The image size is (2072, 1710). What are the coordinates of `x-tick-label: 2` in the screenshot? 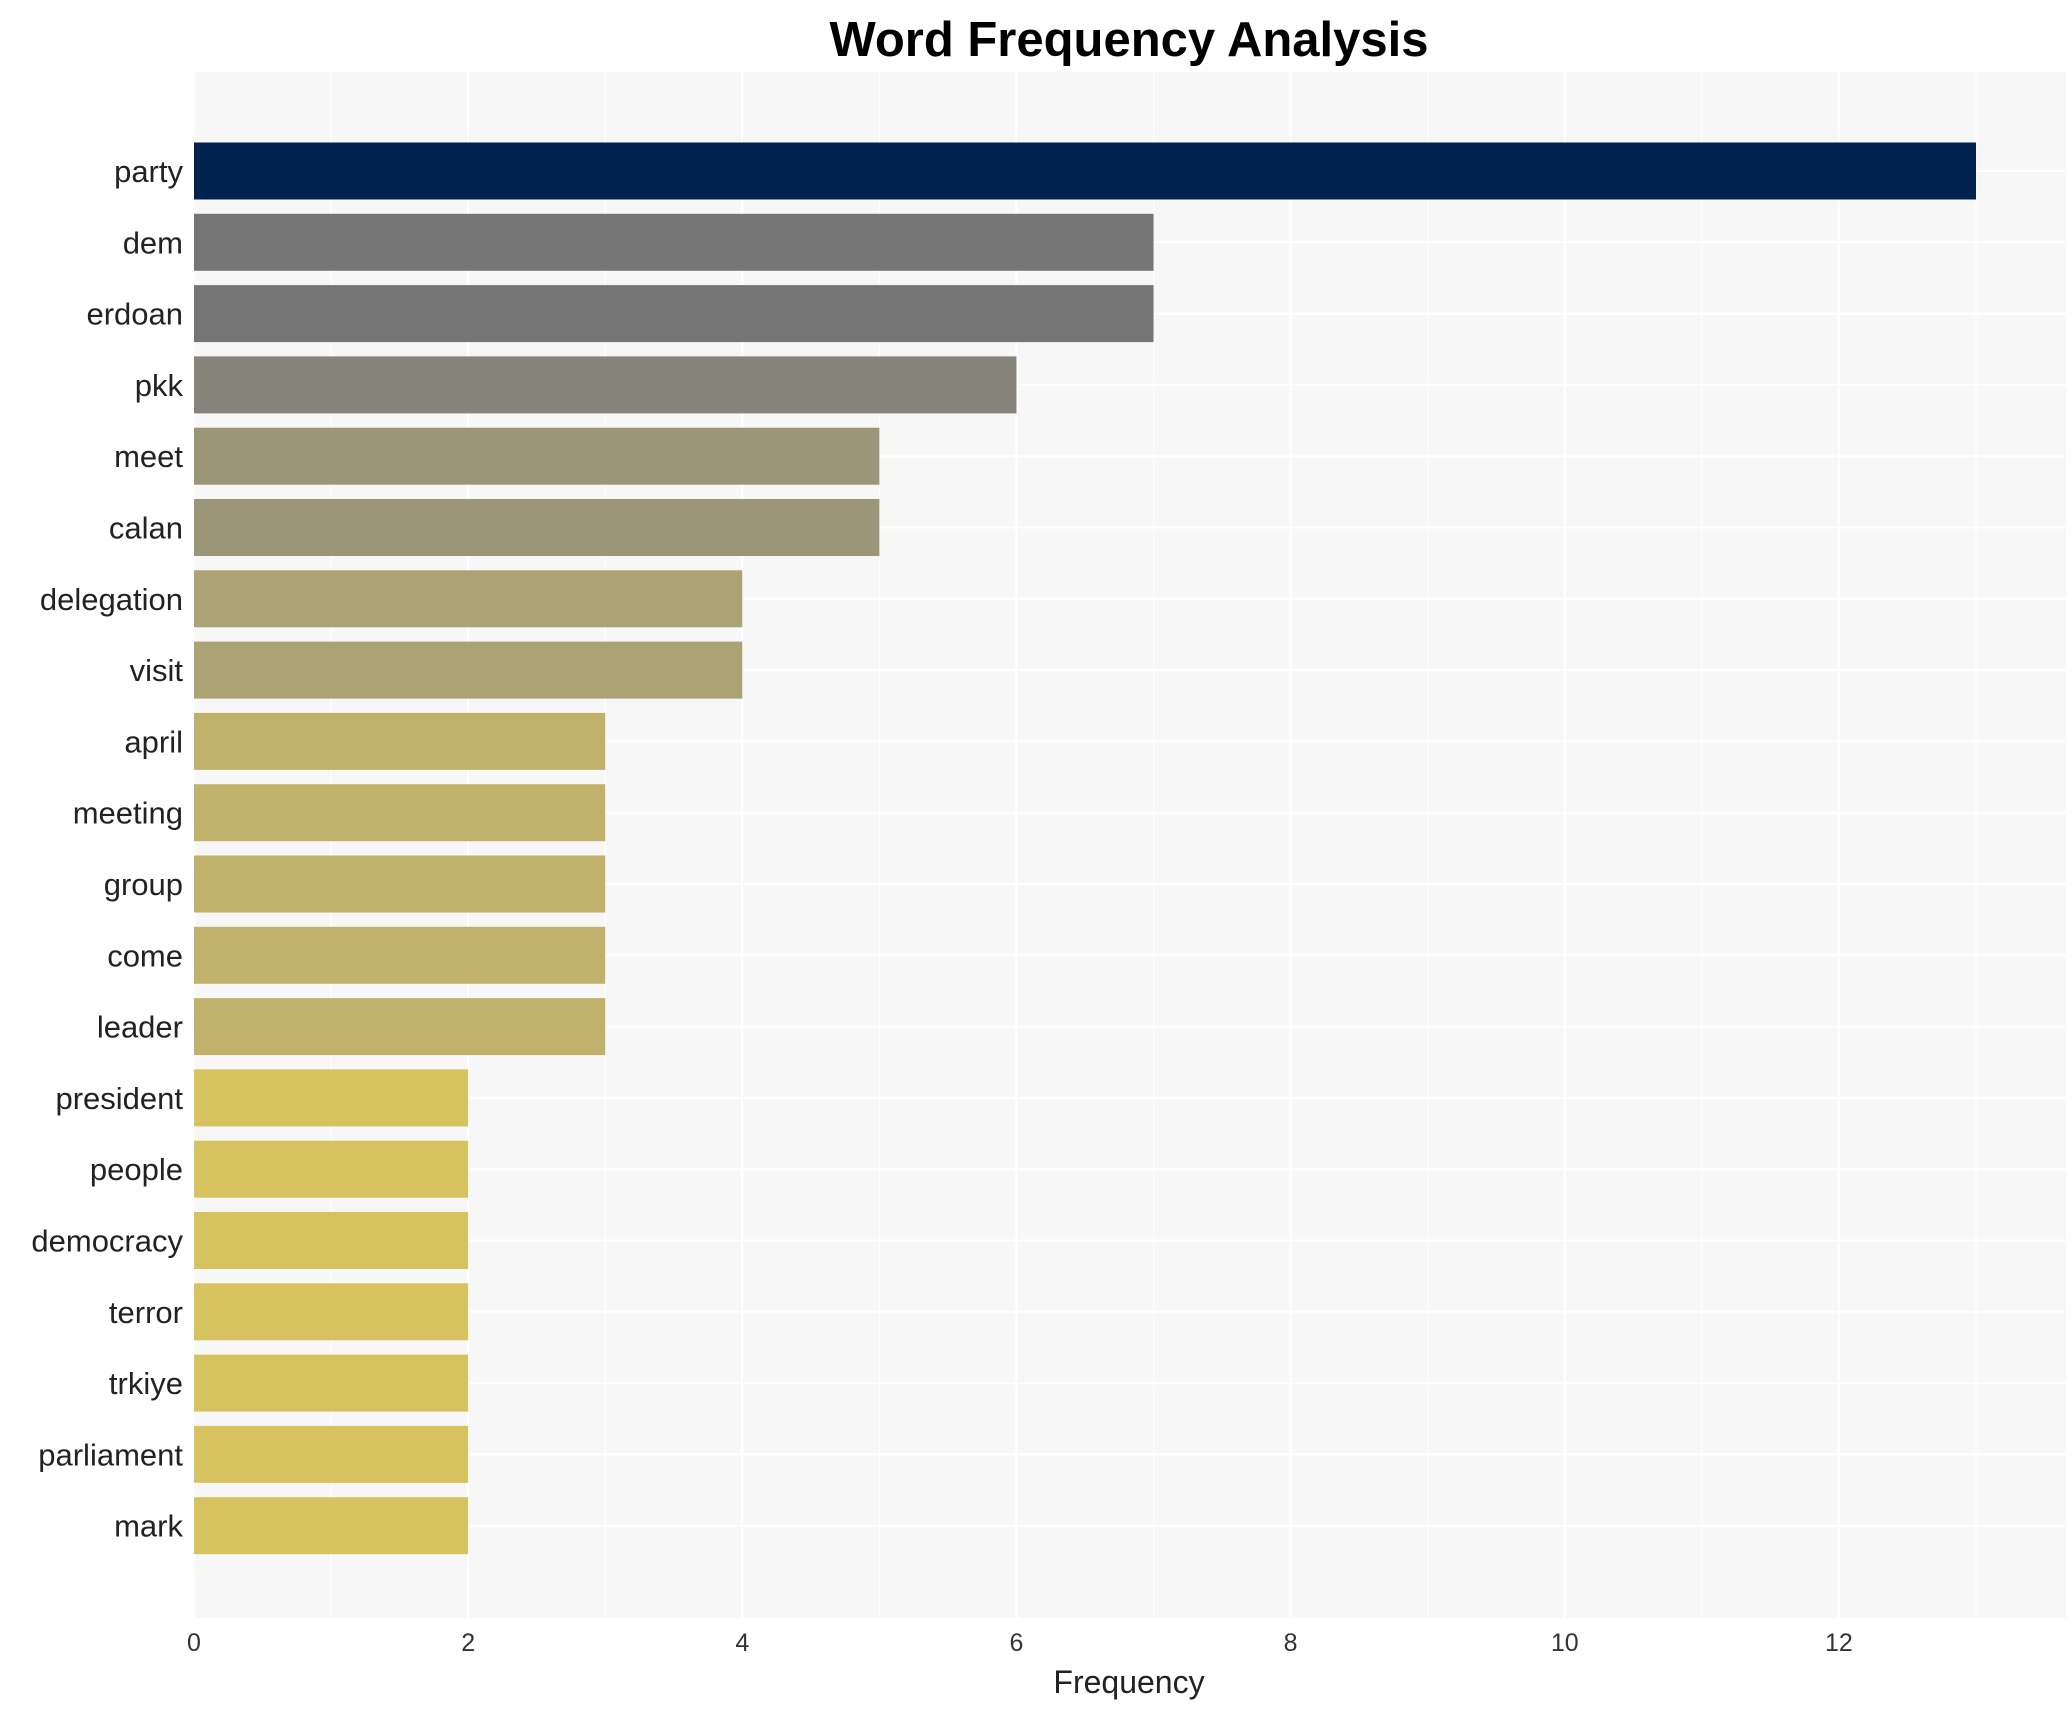 It's located at (468, 1643).